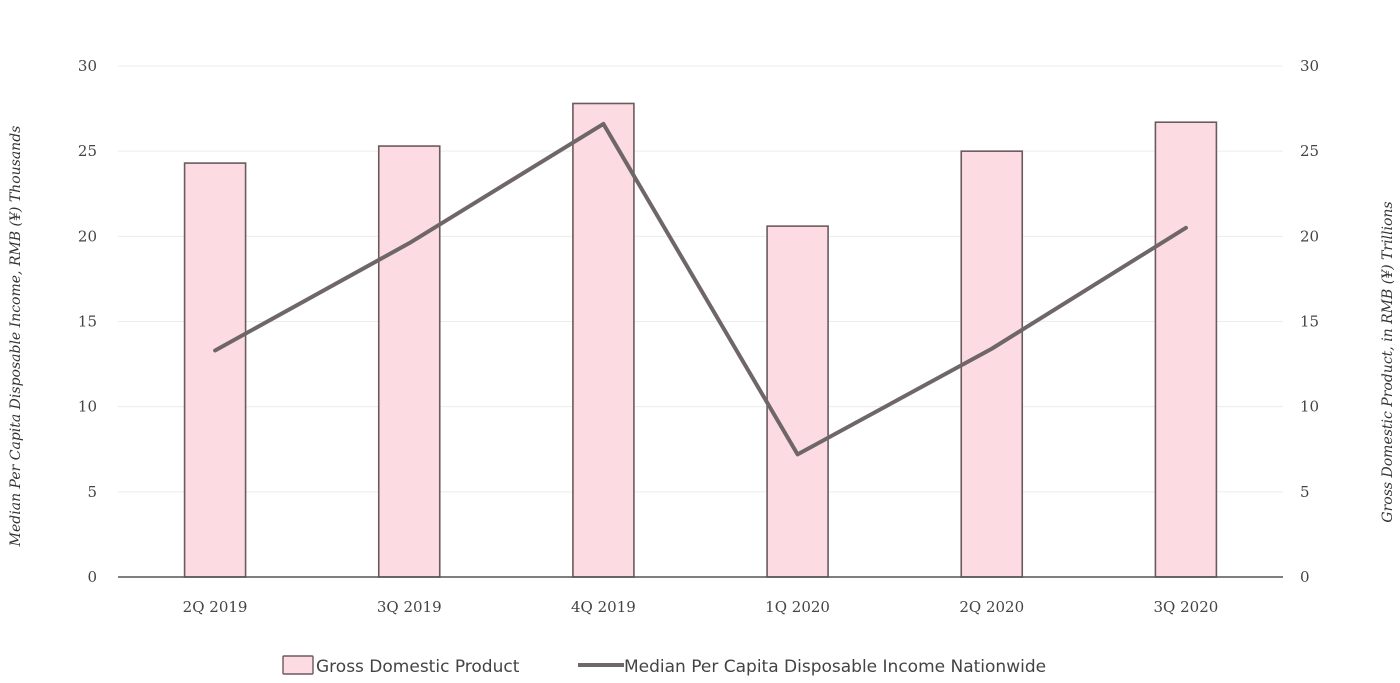 The width and height of the screenshot is (1400, 683). What do you see at coordinates (92, 577) in the screenshot?
I see `left-tick-label: 0` at bounding box center [92, 577].